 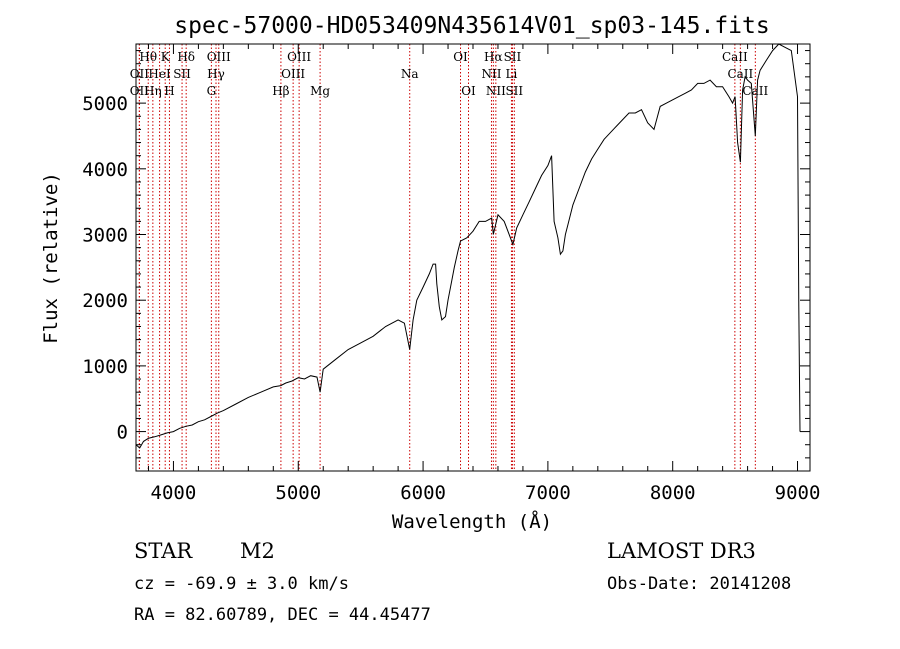 I want to click on y-tick-label: 5000, so click(x=105, y=104).